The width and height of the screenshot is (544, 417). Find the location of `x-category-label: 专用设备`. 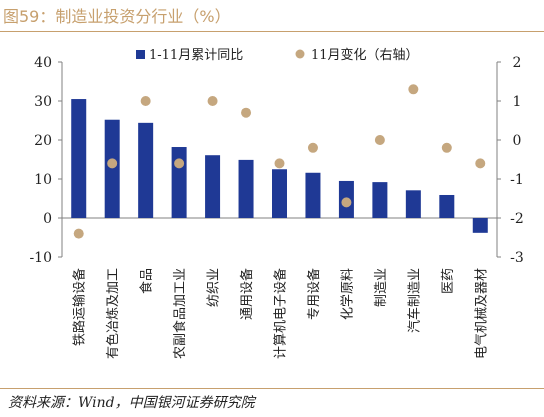

x-category-label: 专用设备 is located at coordinates (314, 294).